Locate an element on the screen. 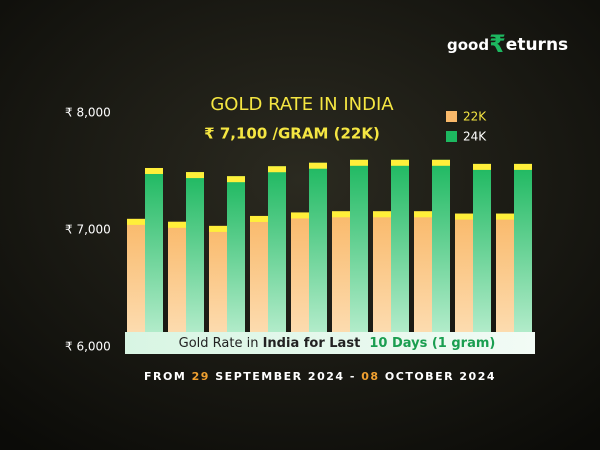 Image resolution: width=600 pixels, height=450 pixels. chart-subtitle: ₹ 7,100 /GRAM (22K) is located at coordinates (292, 134).